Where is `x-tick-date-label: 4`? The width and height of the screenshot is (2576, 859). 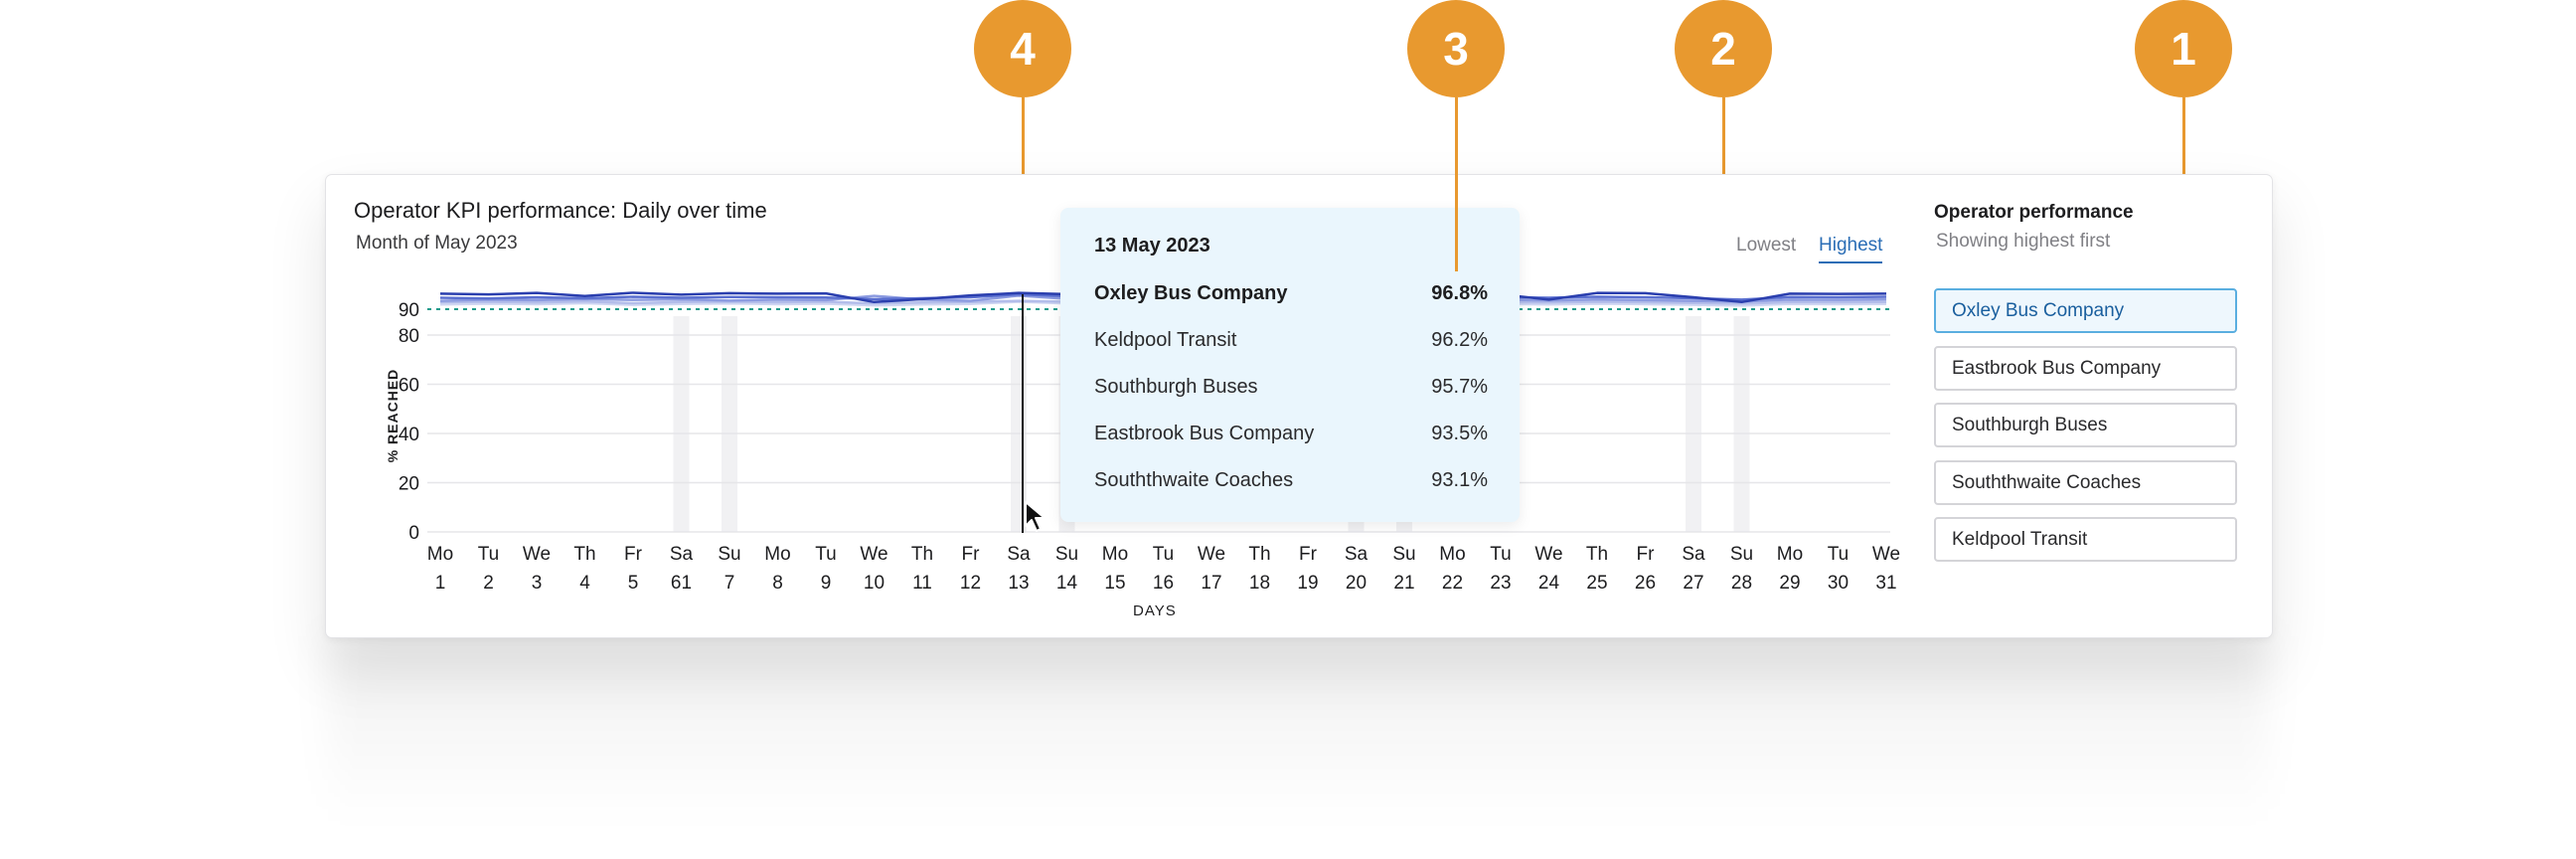 x-tick-date-label: 4 is located at coordinates (584, 583).